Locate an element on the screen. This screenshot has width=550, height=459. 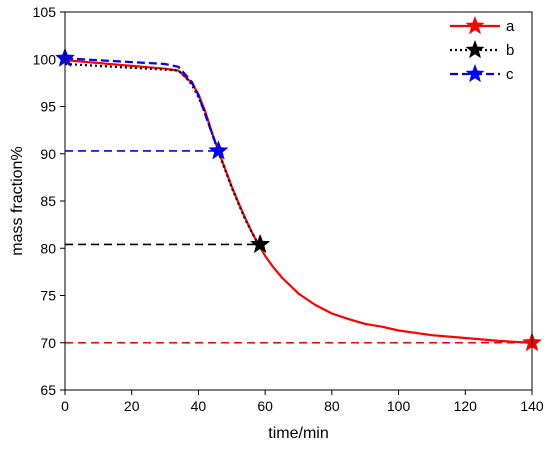
x-axis-title: time/min is located at coordinates (298, 433).